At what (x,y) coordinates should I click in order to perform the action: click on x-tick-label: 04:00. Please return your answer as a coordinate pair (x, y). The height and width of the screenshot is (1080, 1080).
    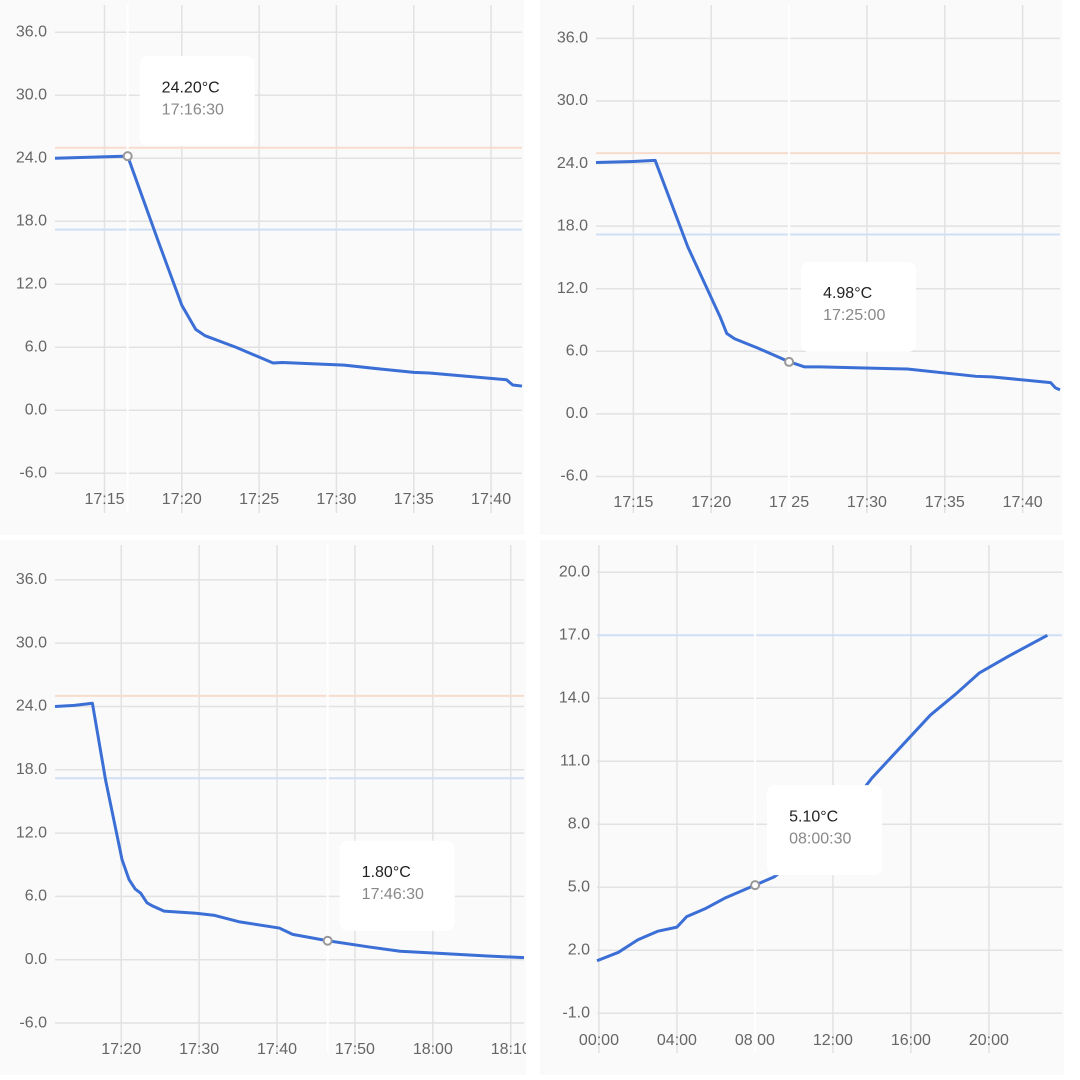
    Looking at the image, I should click on (677, 1040).